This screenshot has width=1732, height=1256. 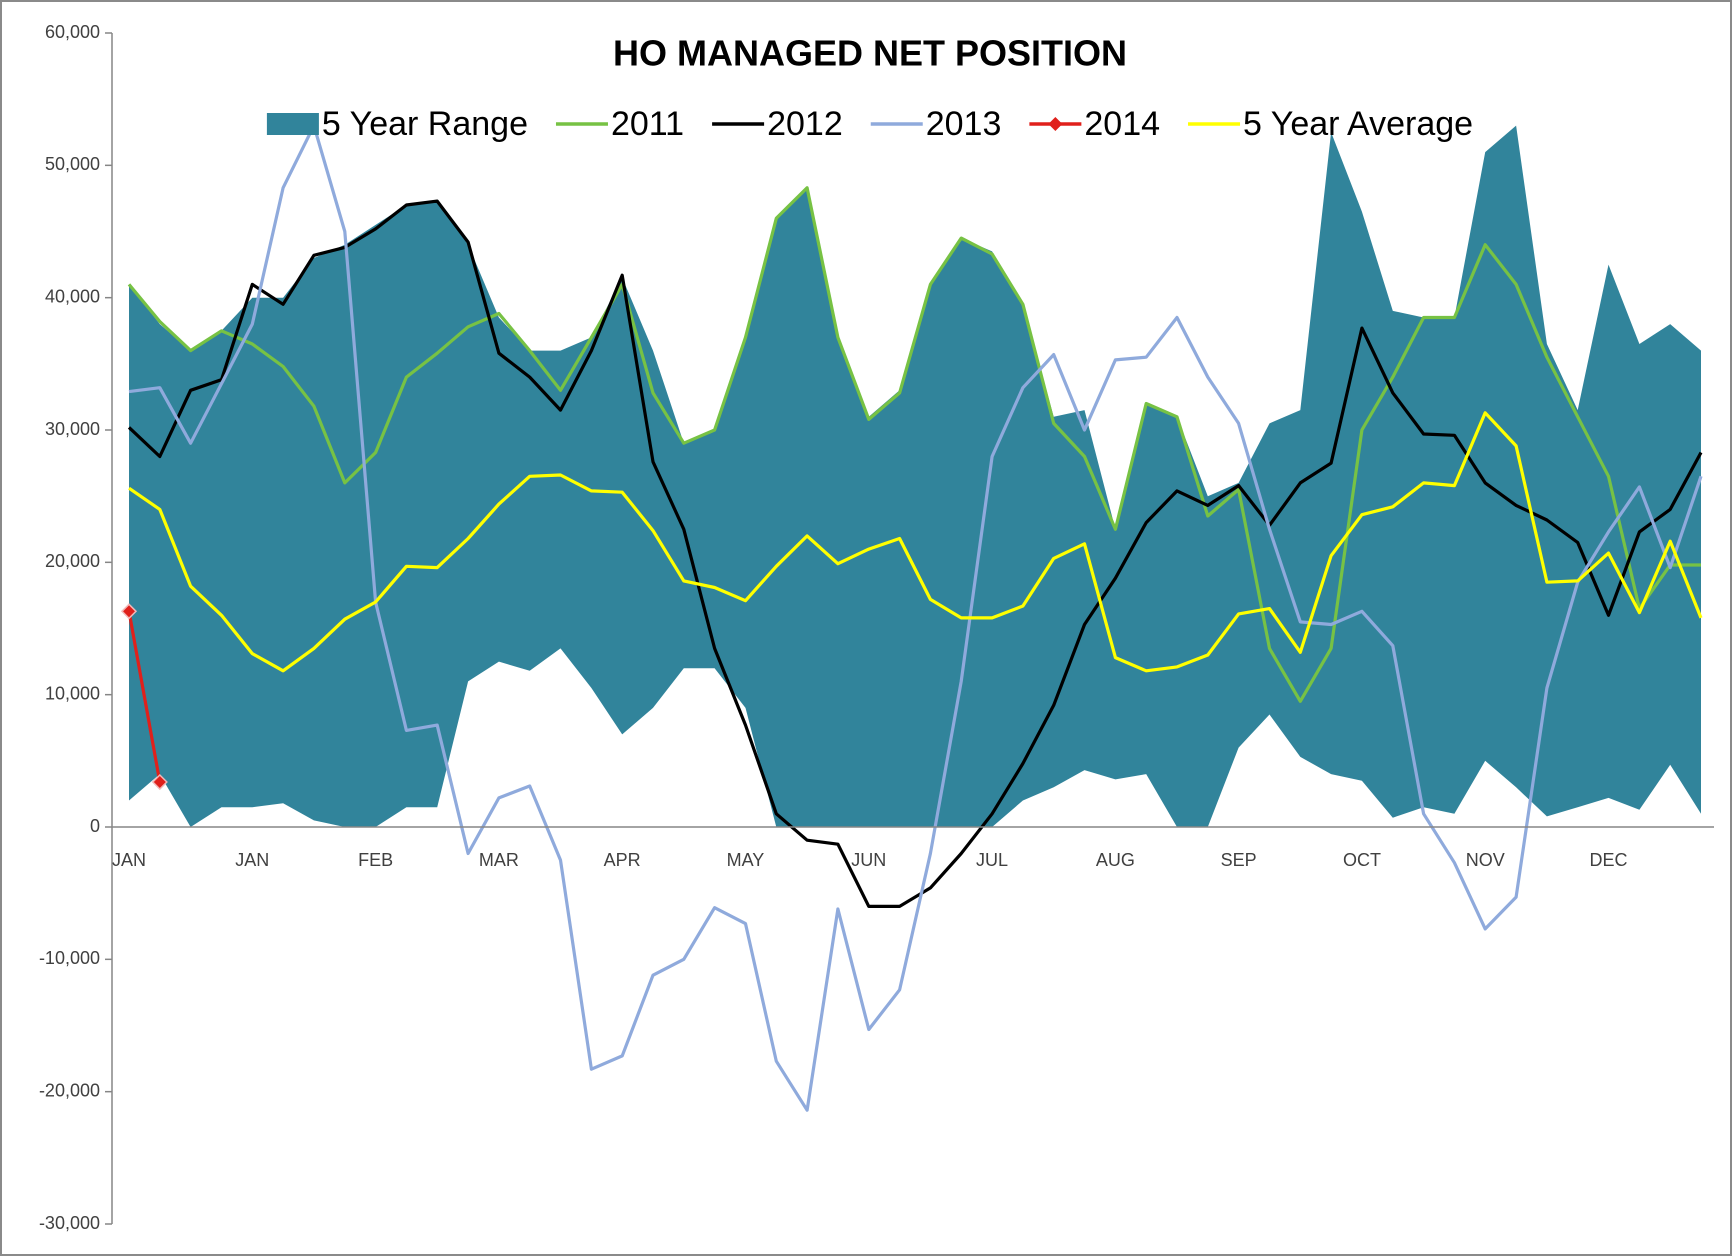 I want to click on x-tick-label: JUN, so click(x=868, y=860).